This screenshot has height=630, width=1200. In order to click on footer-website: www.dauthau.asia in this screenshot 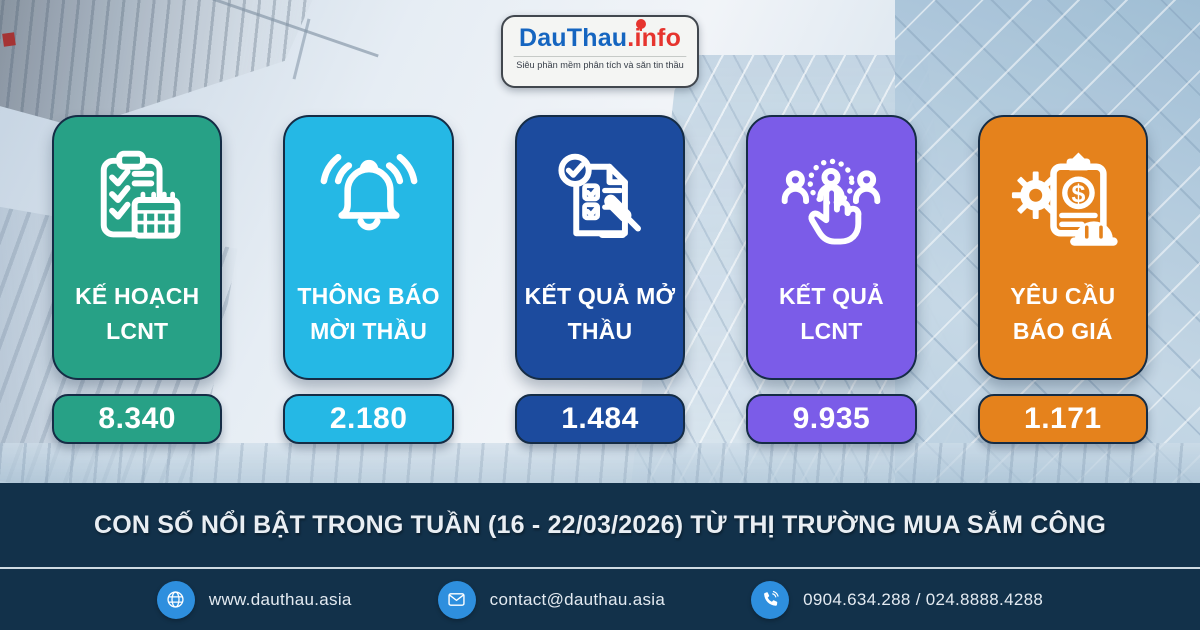, I will do `click(254, 599)`.